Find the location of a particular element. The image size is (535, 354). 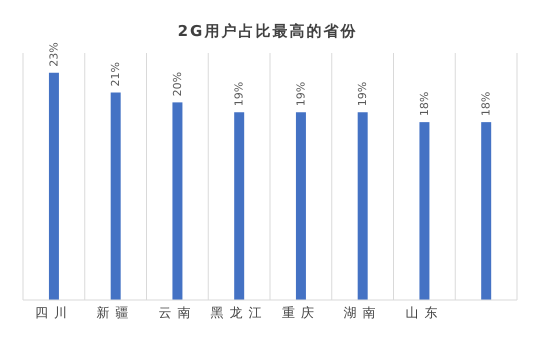

x-tick-label: 新疆 is located at coordinates (115, 314).